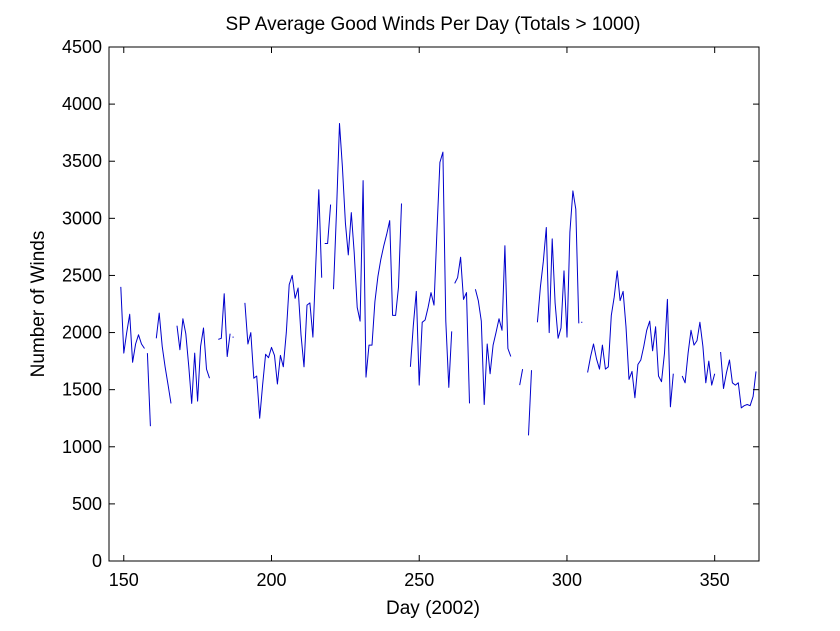 This screenshot has width=840, height=631. Describe the element at coordinates (82, 333) in the screenshot. I see `y-tick-label: 2000` at that location.